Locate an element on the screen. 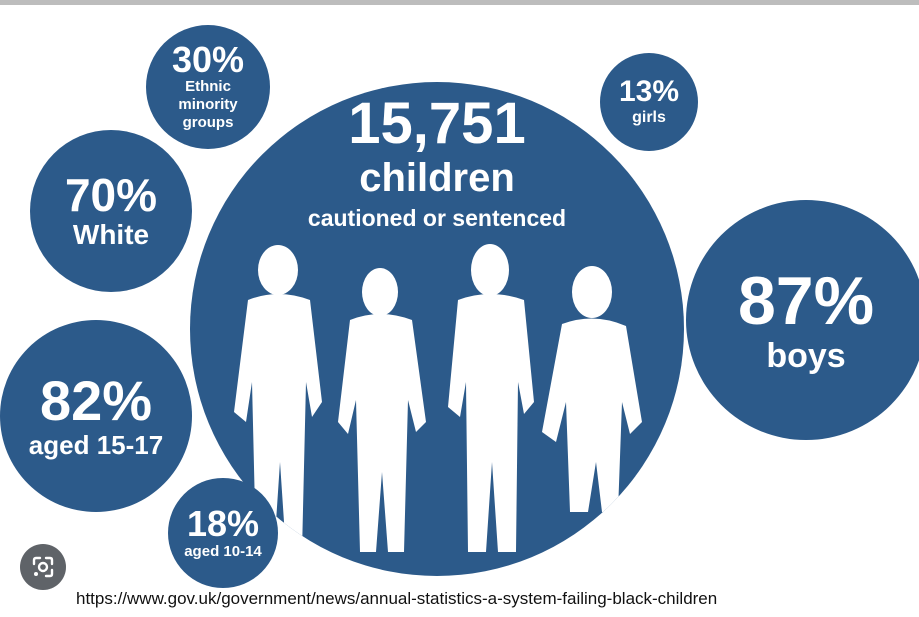 Image resolution: width=919 pixels, height=617 pixels. girls-bubble: 13% girls is located at coordinates (649, 102).